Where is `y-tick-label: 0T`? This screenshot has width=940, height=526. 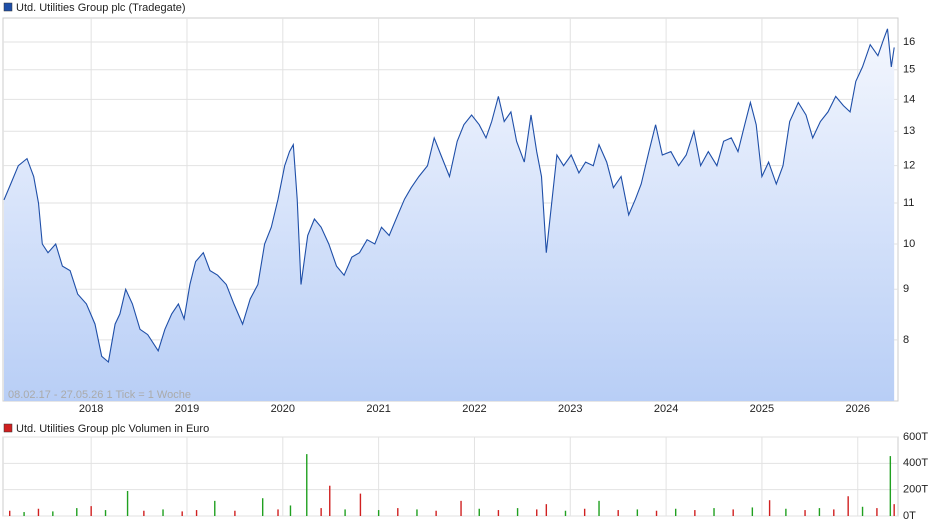 y-tick-label: 0T is located at coordinates (909, 516).